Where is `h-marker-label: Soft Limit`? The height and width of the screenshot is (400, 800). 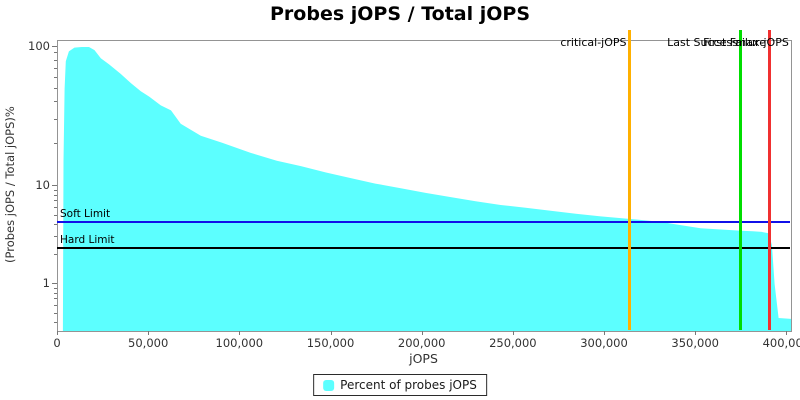 h-marker-label: Soft Limit is located at coordinates (85, 213).